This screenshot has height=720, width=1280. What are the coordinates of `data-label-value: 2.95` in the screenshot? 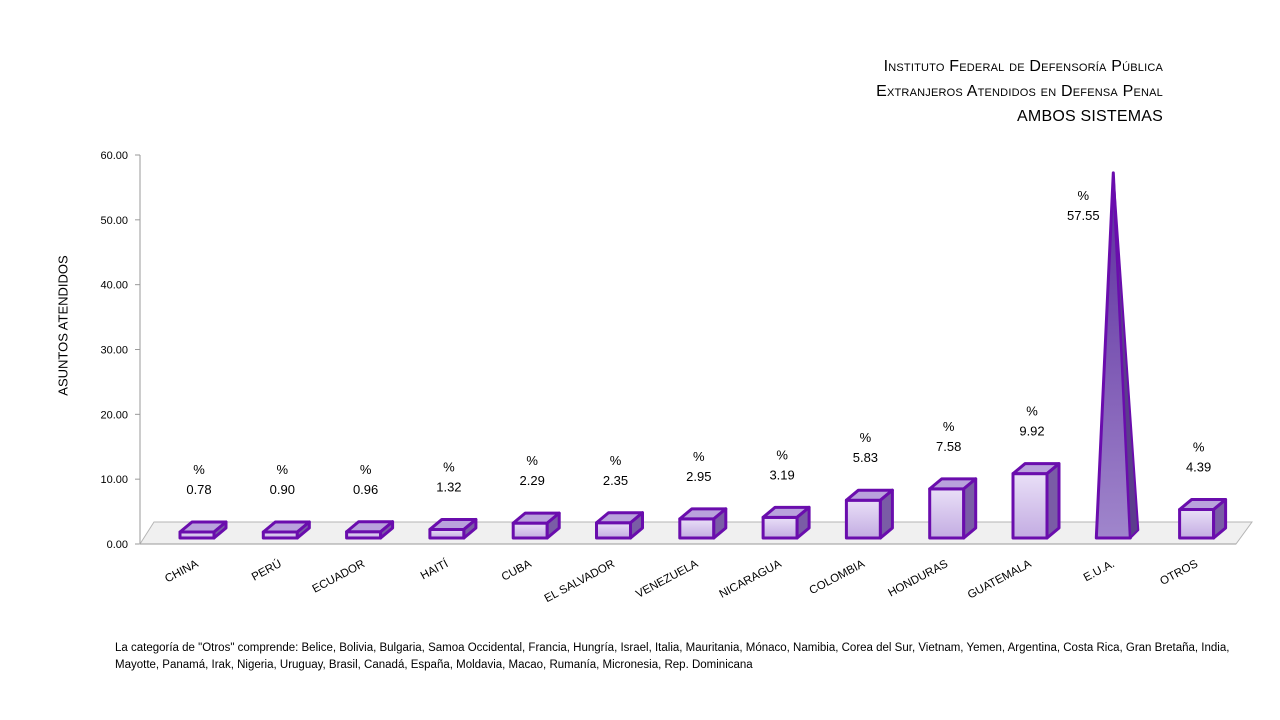 It's located at (698, 476).